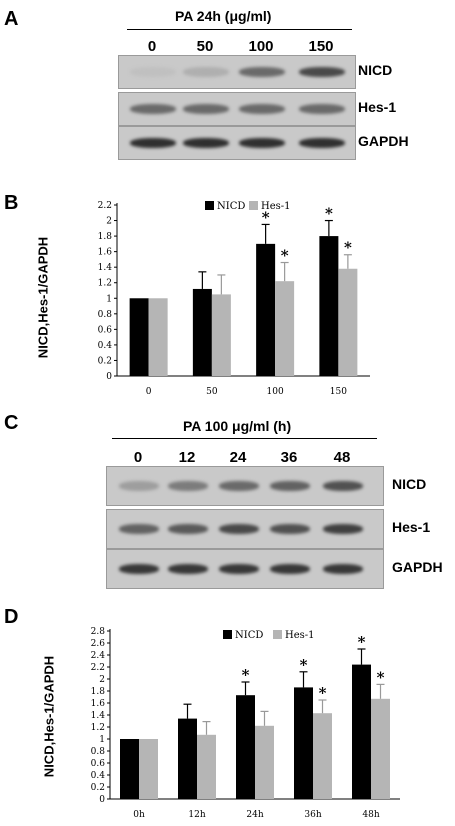  What do you see at coordinates (49, 716) in the screenshot?
I see `chart-d-ylabel: NICD,Hes-1/GAPDH` at bounding box center [49, 716].